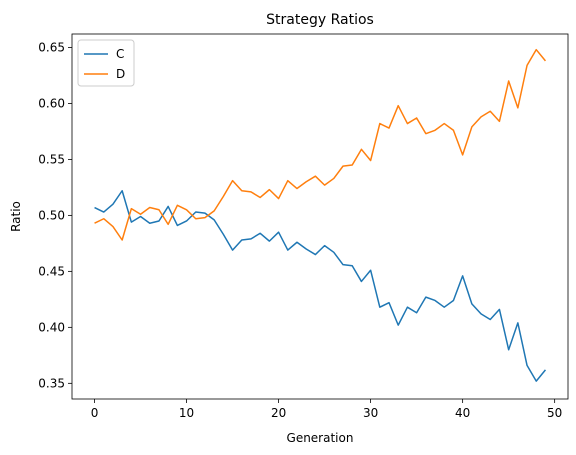 This screenshot has width=576, height=455. I want to click on x-tick-label: 0, so click(95, 413).